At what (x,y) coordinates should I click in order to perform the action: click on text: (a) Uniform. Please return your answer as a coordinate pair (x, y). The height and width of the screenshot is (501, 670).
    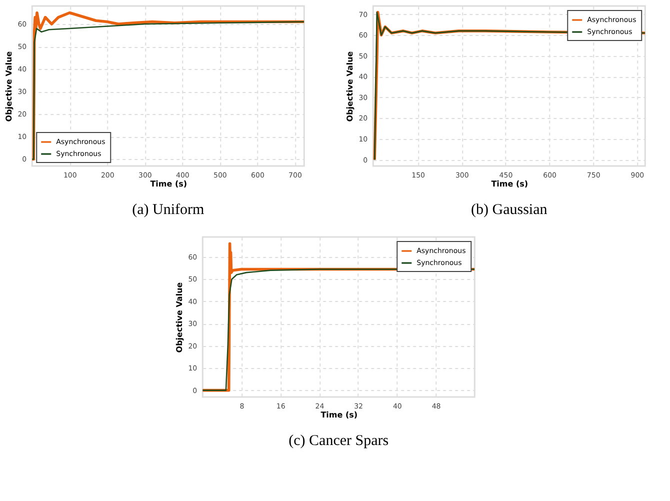
    Looking at the image, I should click on (168, 210).